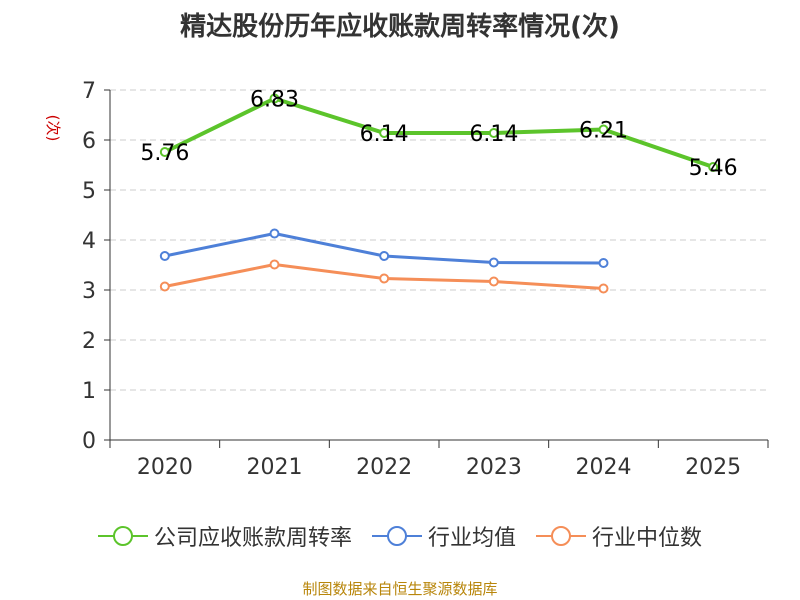 The height and width of the screenshot is (600, 800). I want to click on x-tick-label: 2022, so click(384, 467).